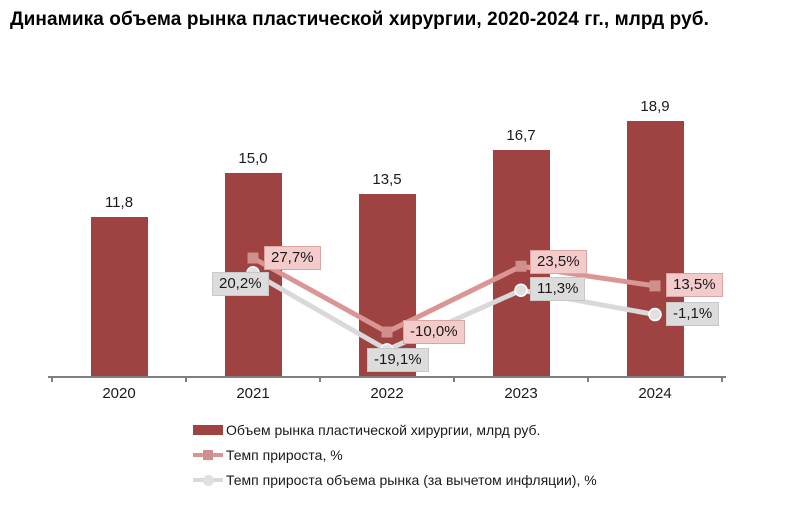 The image size is (800, 509). What do you see at coordinates (694, 284) in the screenshot?
I see `growth-value-label: 13,5%` at bounding box center [694, 284].